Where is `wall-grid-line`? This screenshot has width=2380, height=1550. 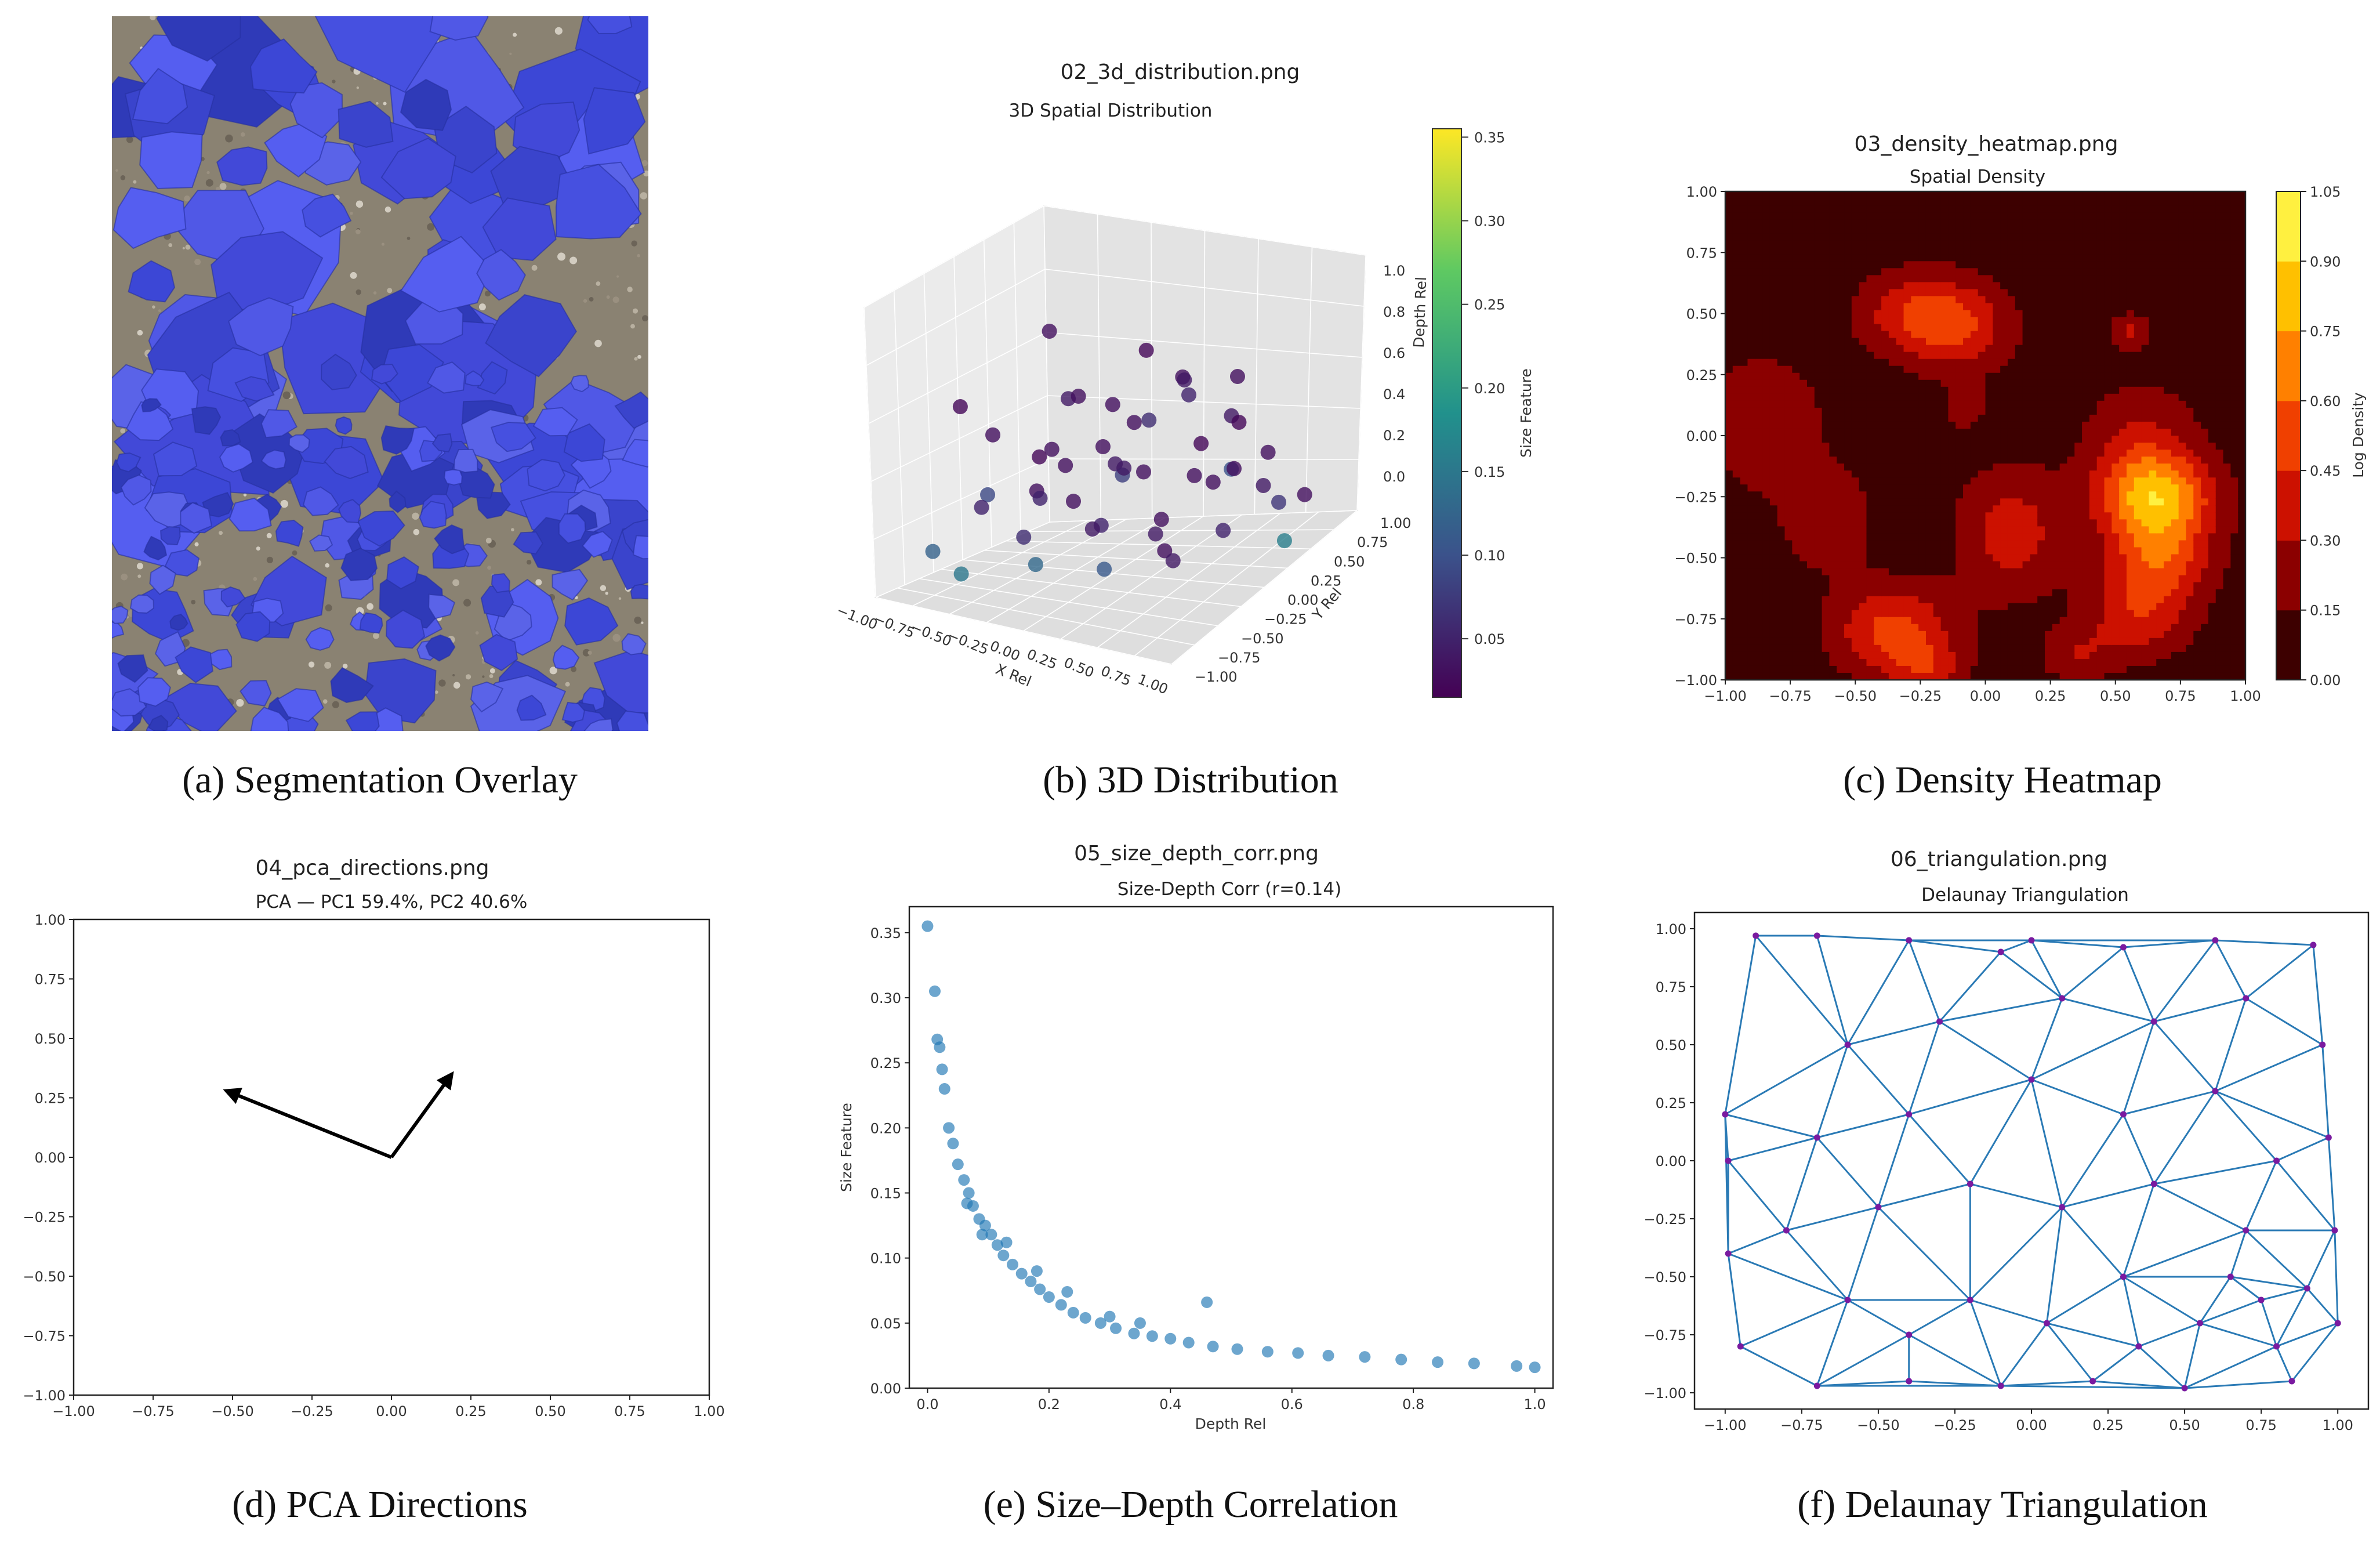 wall-grid-line is located at coordinates (870, 452).